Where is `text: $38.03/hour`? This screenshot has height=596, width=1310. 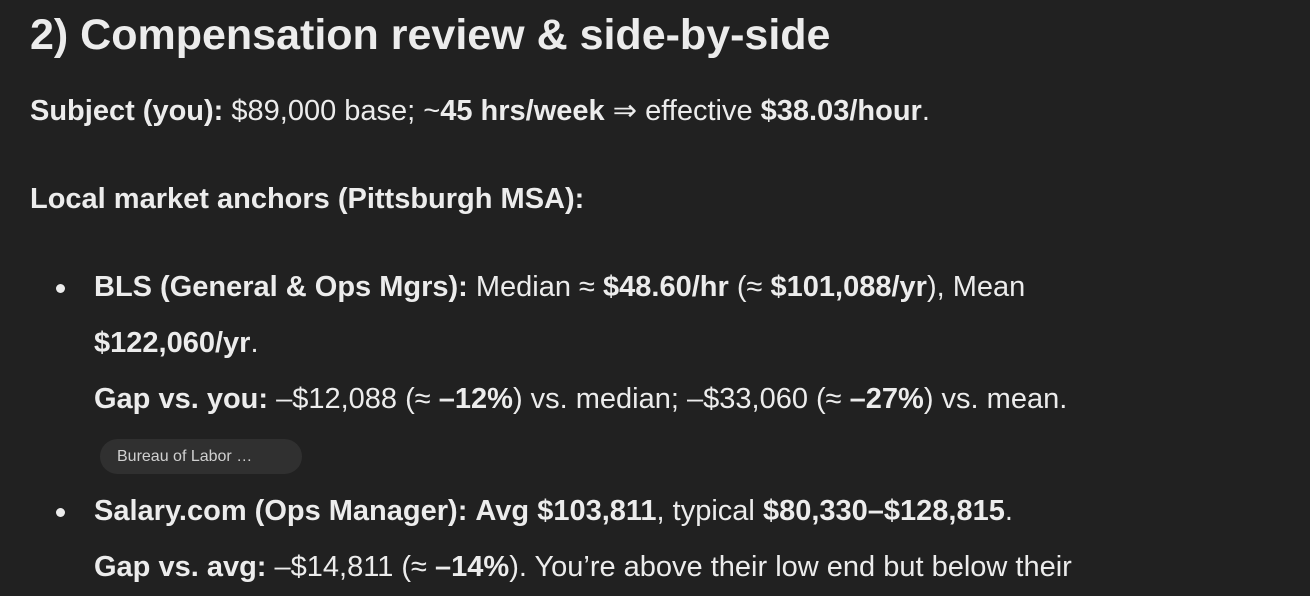 text: $38.03/hour is located at coordinates (841, 111).